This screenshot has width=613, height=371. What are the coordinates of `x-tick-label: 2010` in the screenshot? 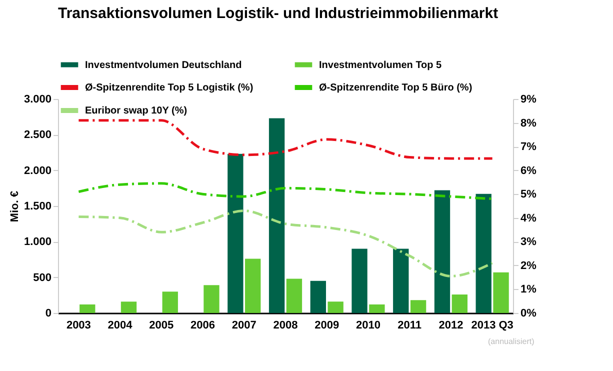 It's located at (368, 326).